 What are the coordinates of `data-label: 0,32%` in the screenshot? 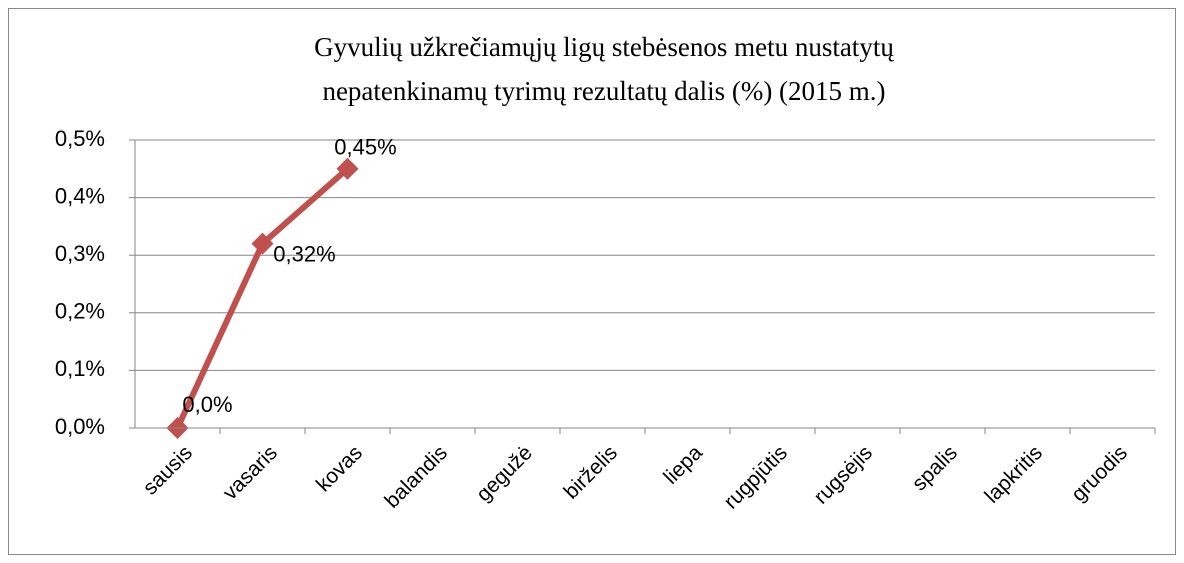 It's located at (304, 253).